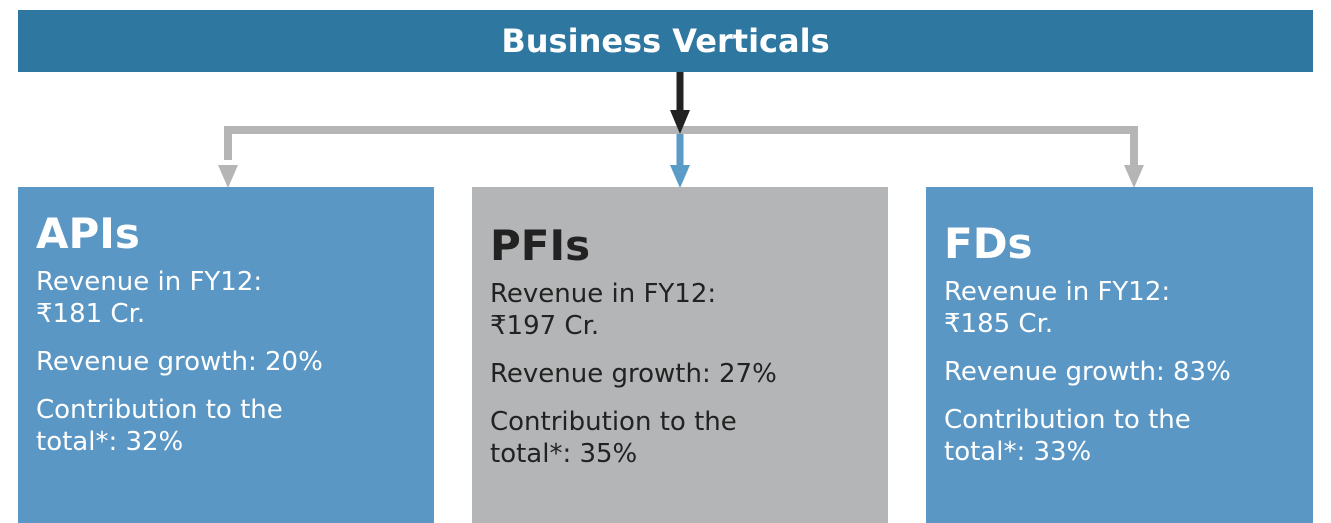 The height and width of the screenshot is (523, 1331). Describe the element at coordinates (88, 233) in the screenshot. I see `name: APIs` at that location.